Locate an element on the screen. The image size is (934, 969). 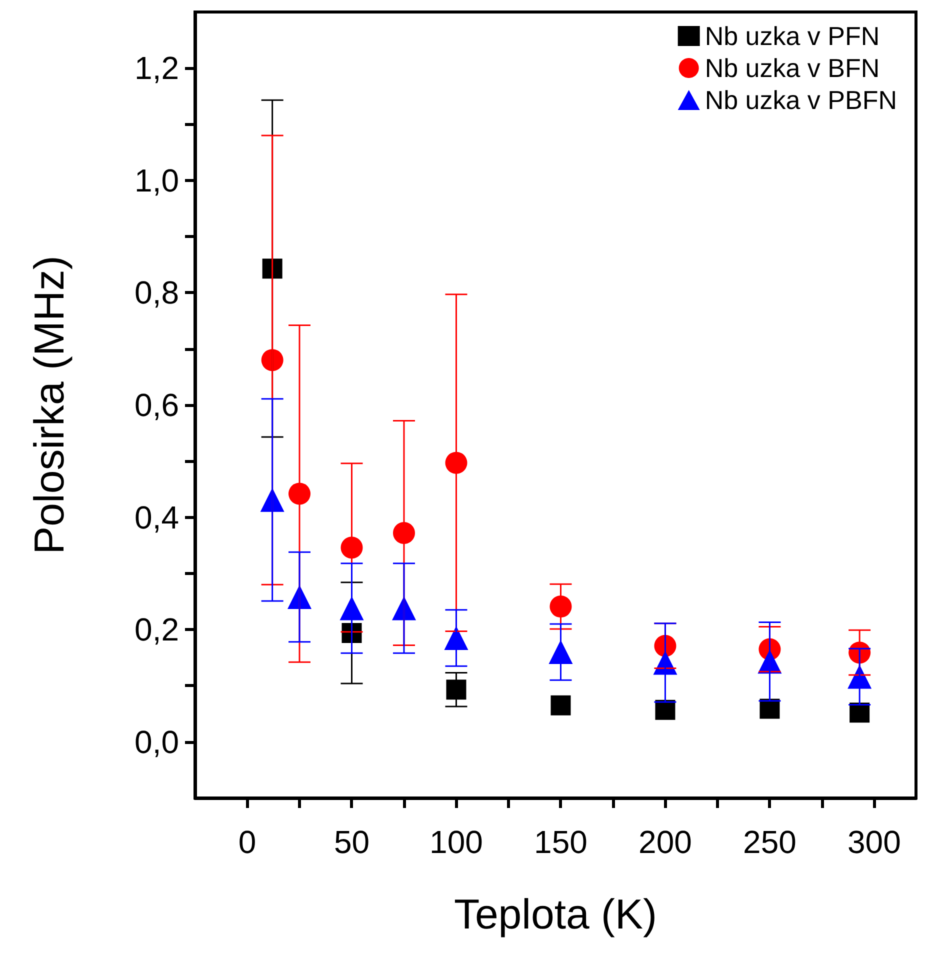
x-tick-label: 50 is located at coordinates (352, 842).